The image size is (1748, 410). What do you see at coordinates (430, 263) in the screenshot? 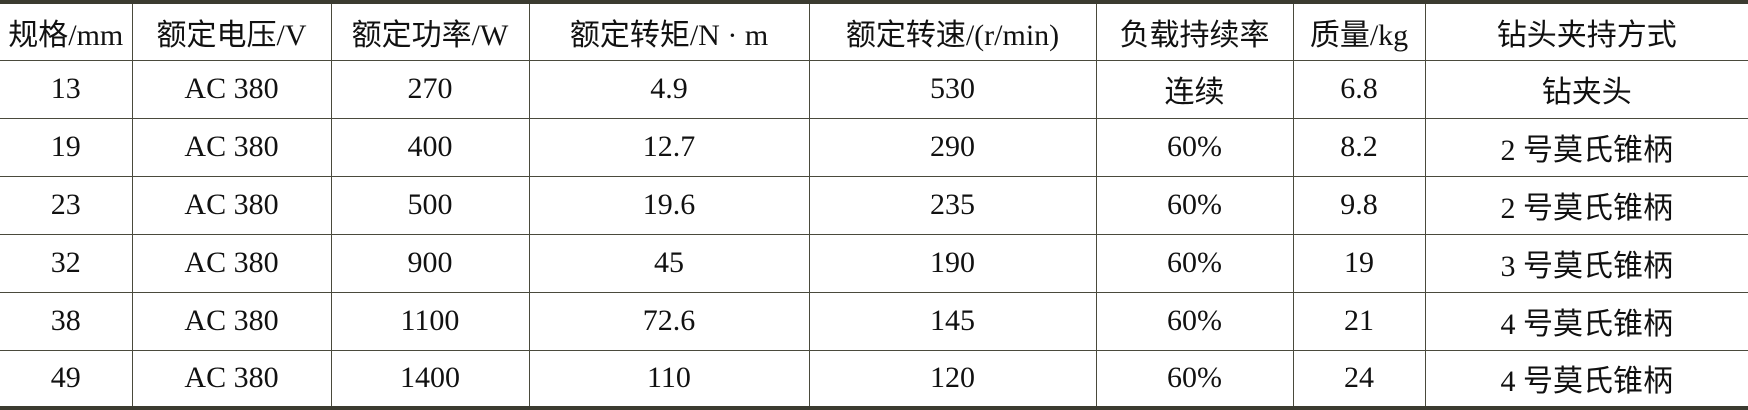
I see `table-cell: 900` at bounding box center [430, 263].